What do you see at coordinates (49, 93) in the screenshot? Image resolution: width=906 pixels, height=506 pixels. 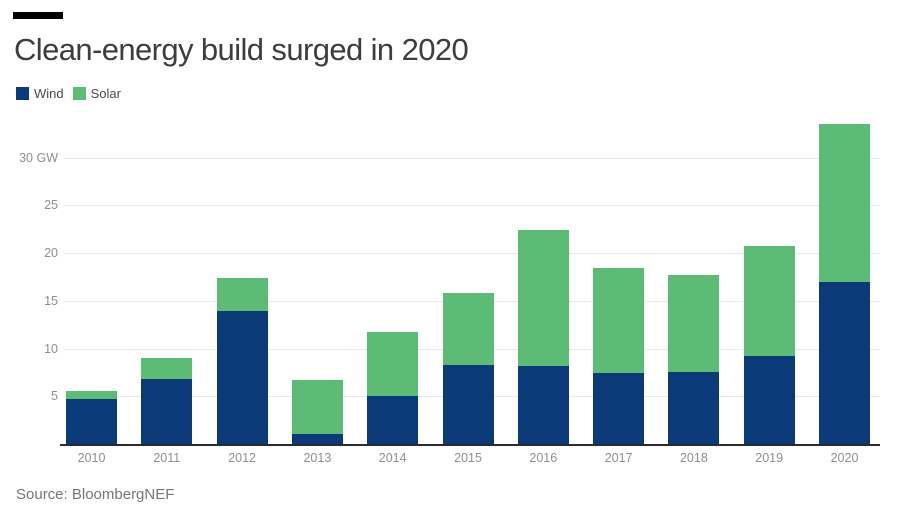 I see `legend-label-wind: Wind` at bounding box center [49, 93].